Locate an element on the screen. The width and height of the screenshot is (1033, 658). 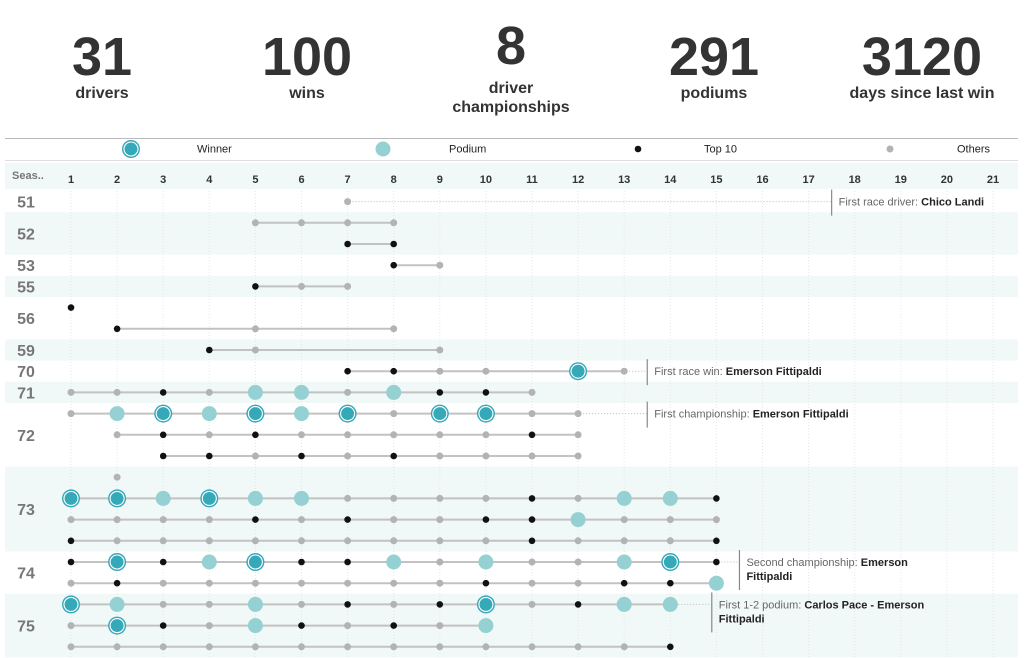
legend-marker-others is located at coordinates (890, 149).